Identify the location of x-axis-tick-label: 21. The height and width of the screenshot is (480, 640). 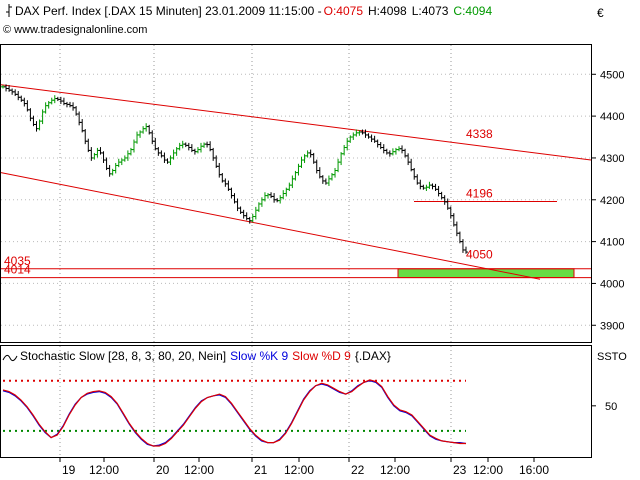
(261, 470).